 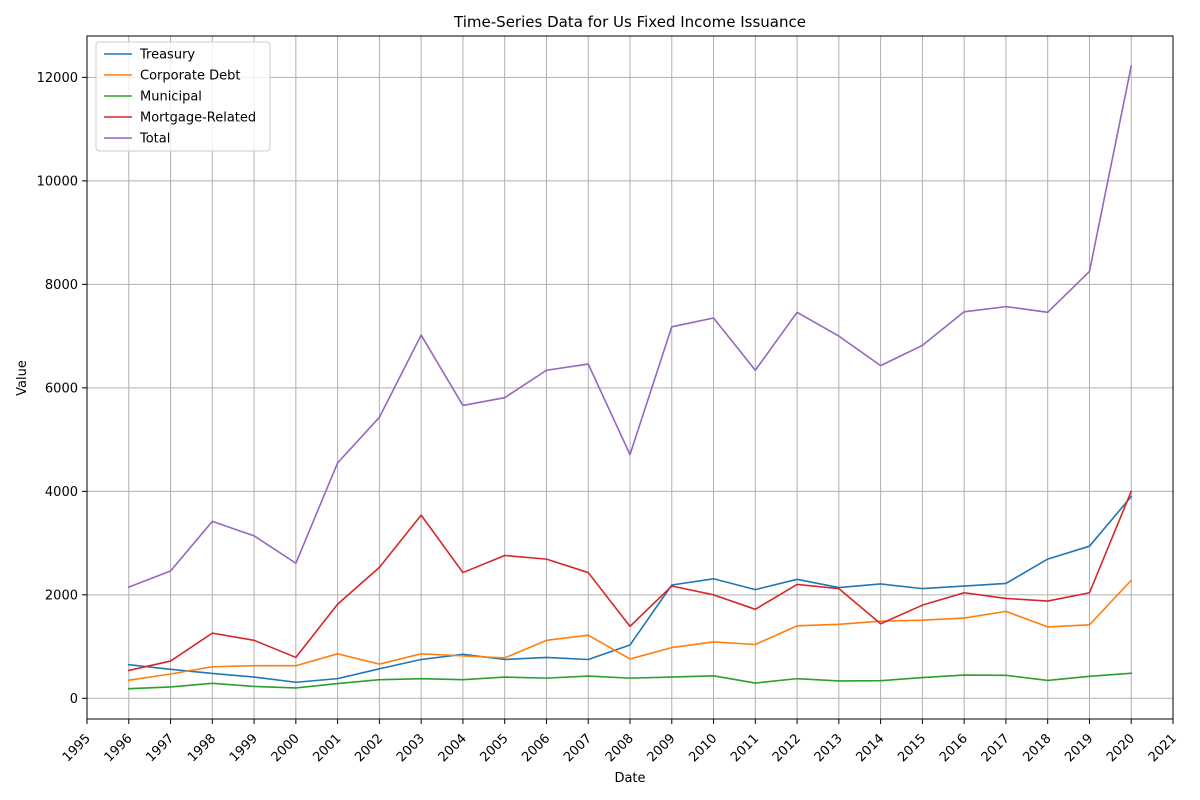 I want to click on legend-label-mortgage-related: Mortgage-Related, so click(x=198, y=118).